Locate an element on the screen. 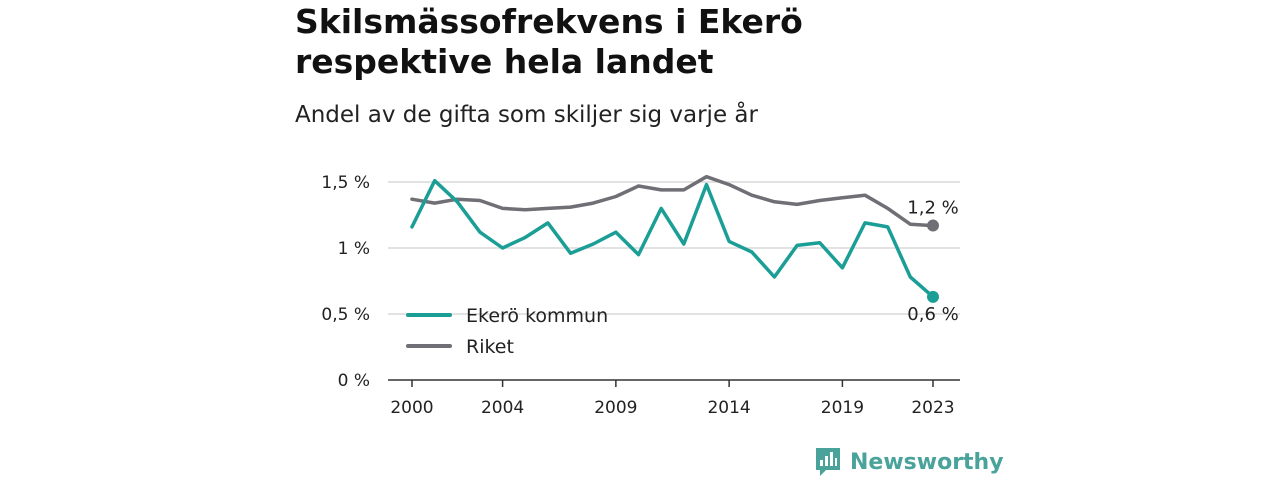 The image size is (1280, 480). grid-lines is located at coordinates (674, 248).